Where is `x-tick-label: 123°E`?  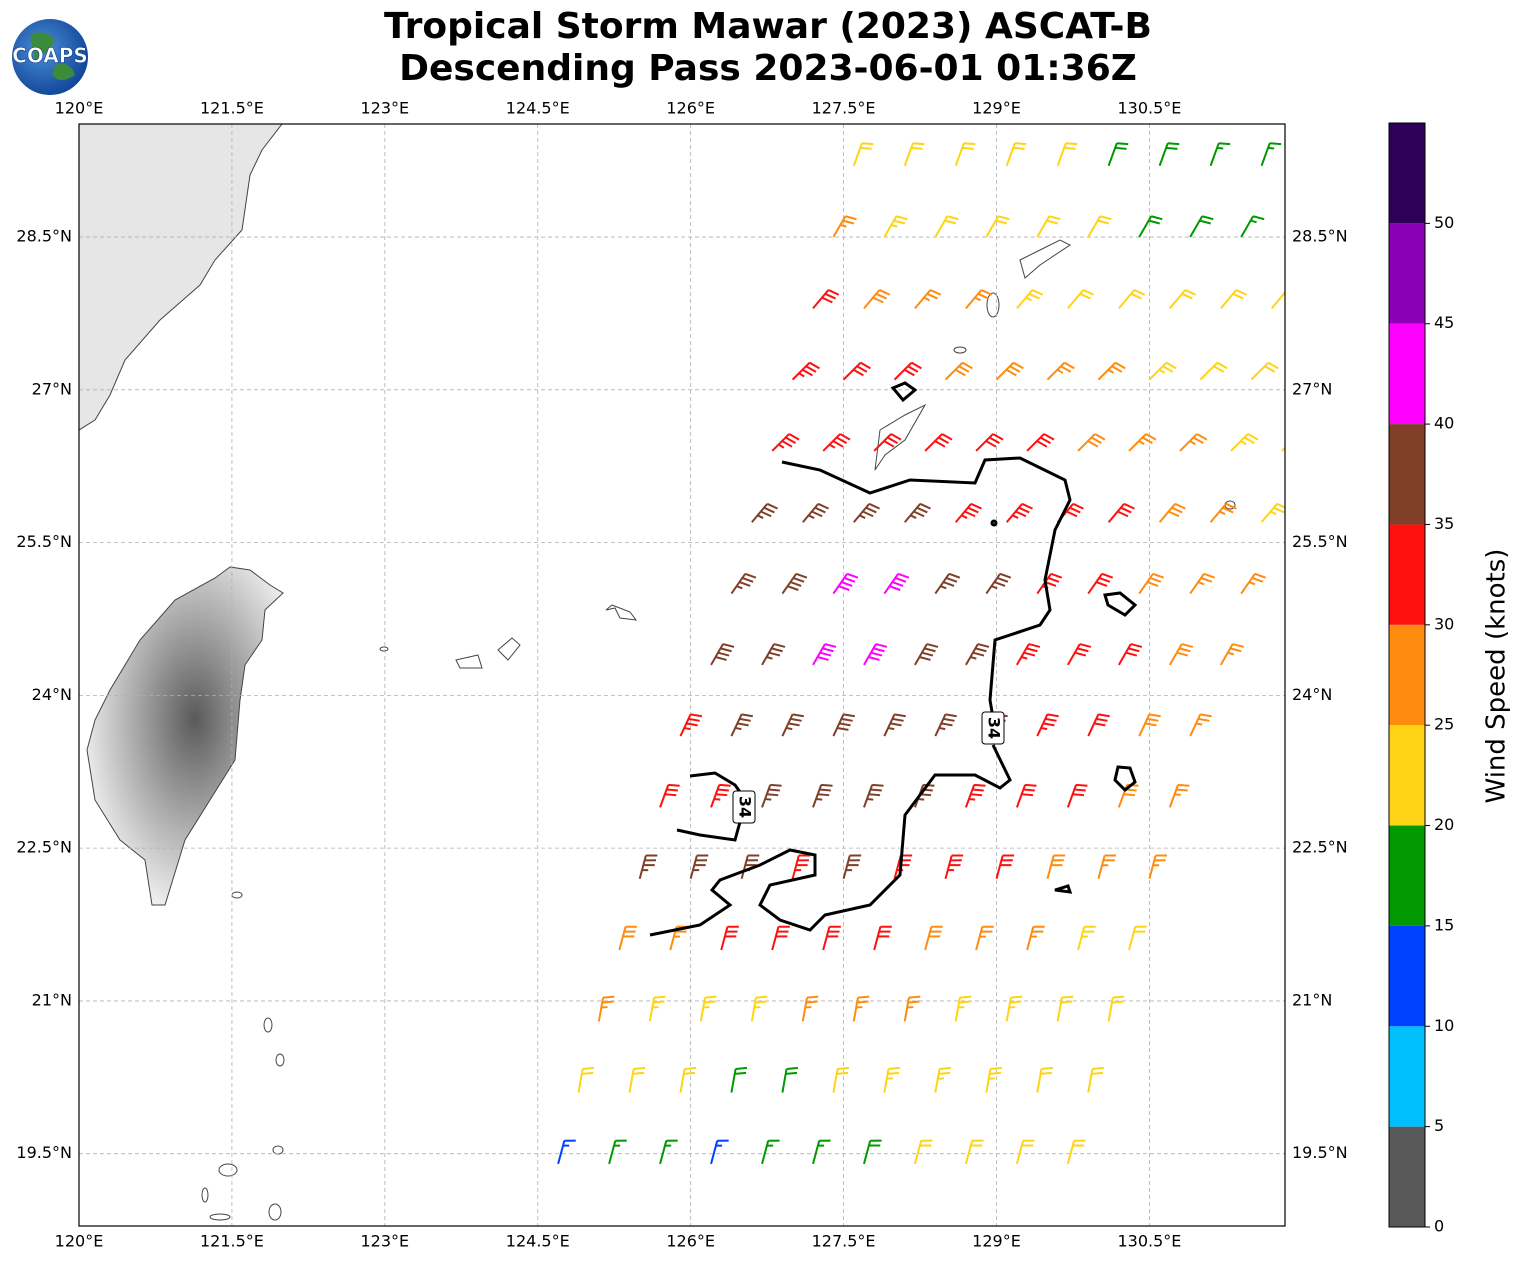 x-tick-label: 123°E is located at coordinates (385, 108).